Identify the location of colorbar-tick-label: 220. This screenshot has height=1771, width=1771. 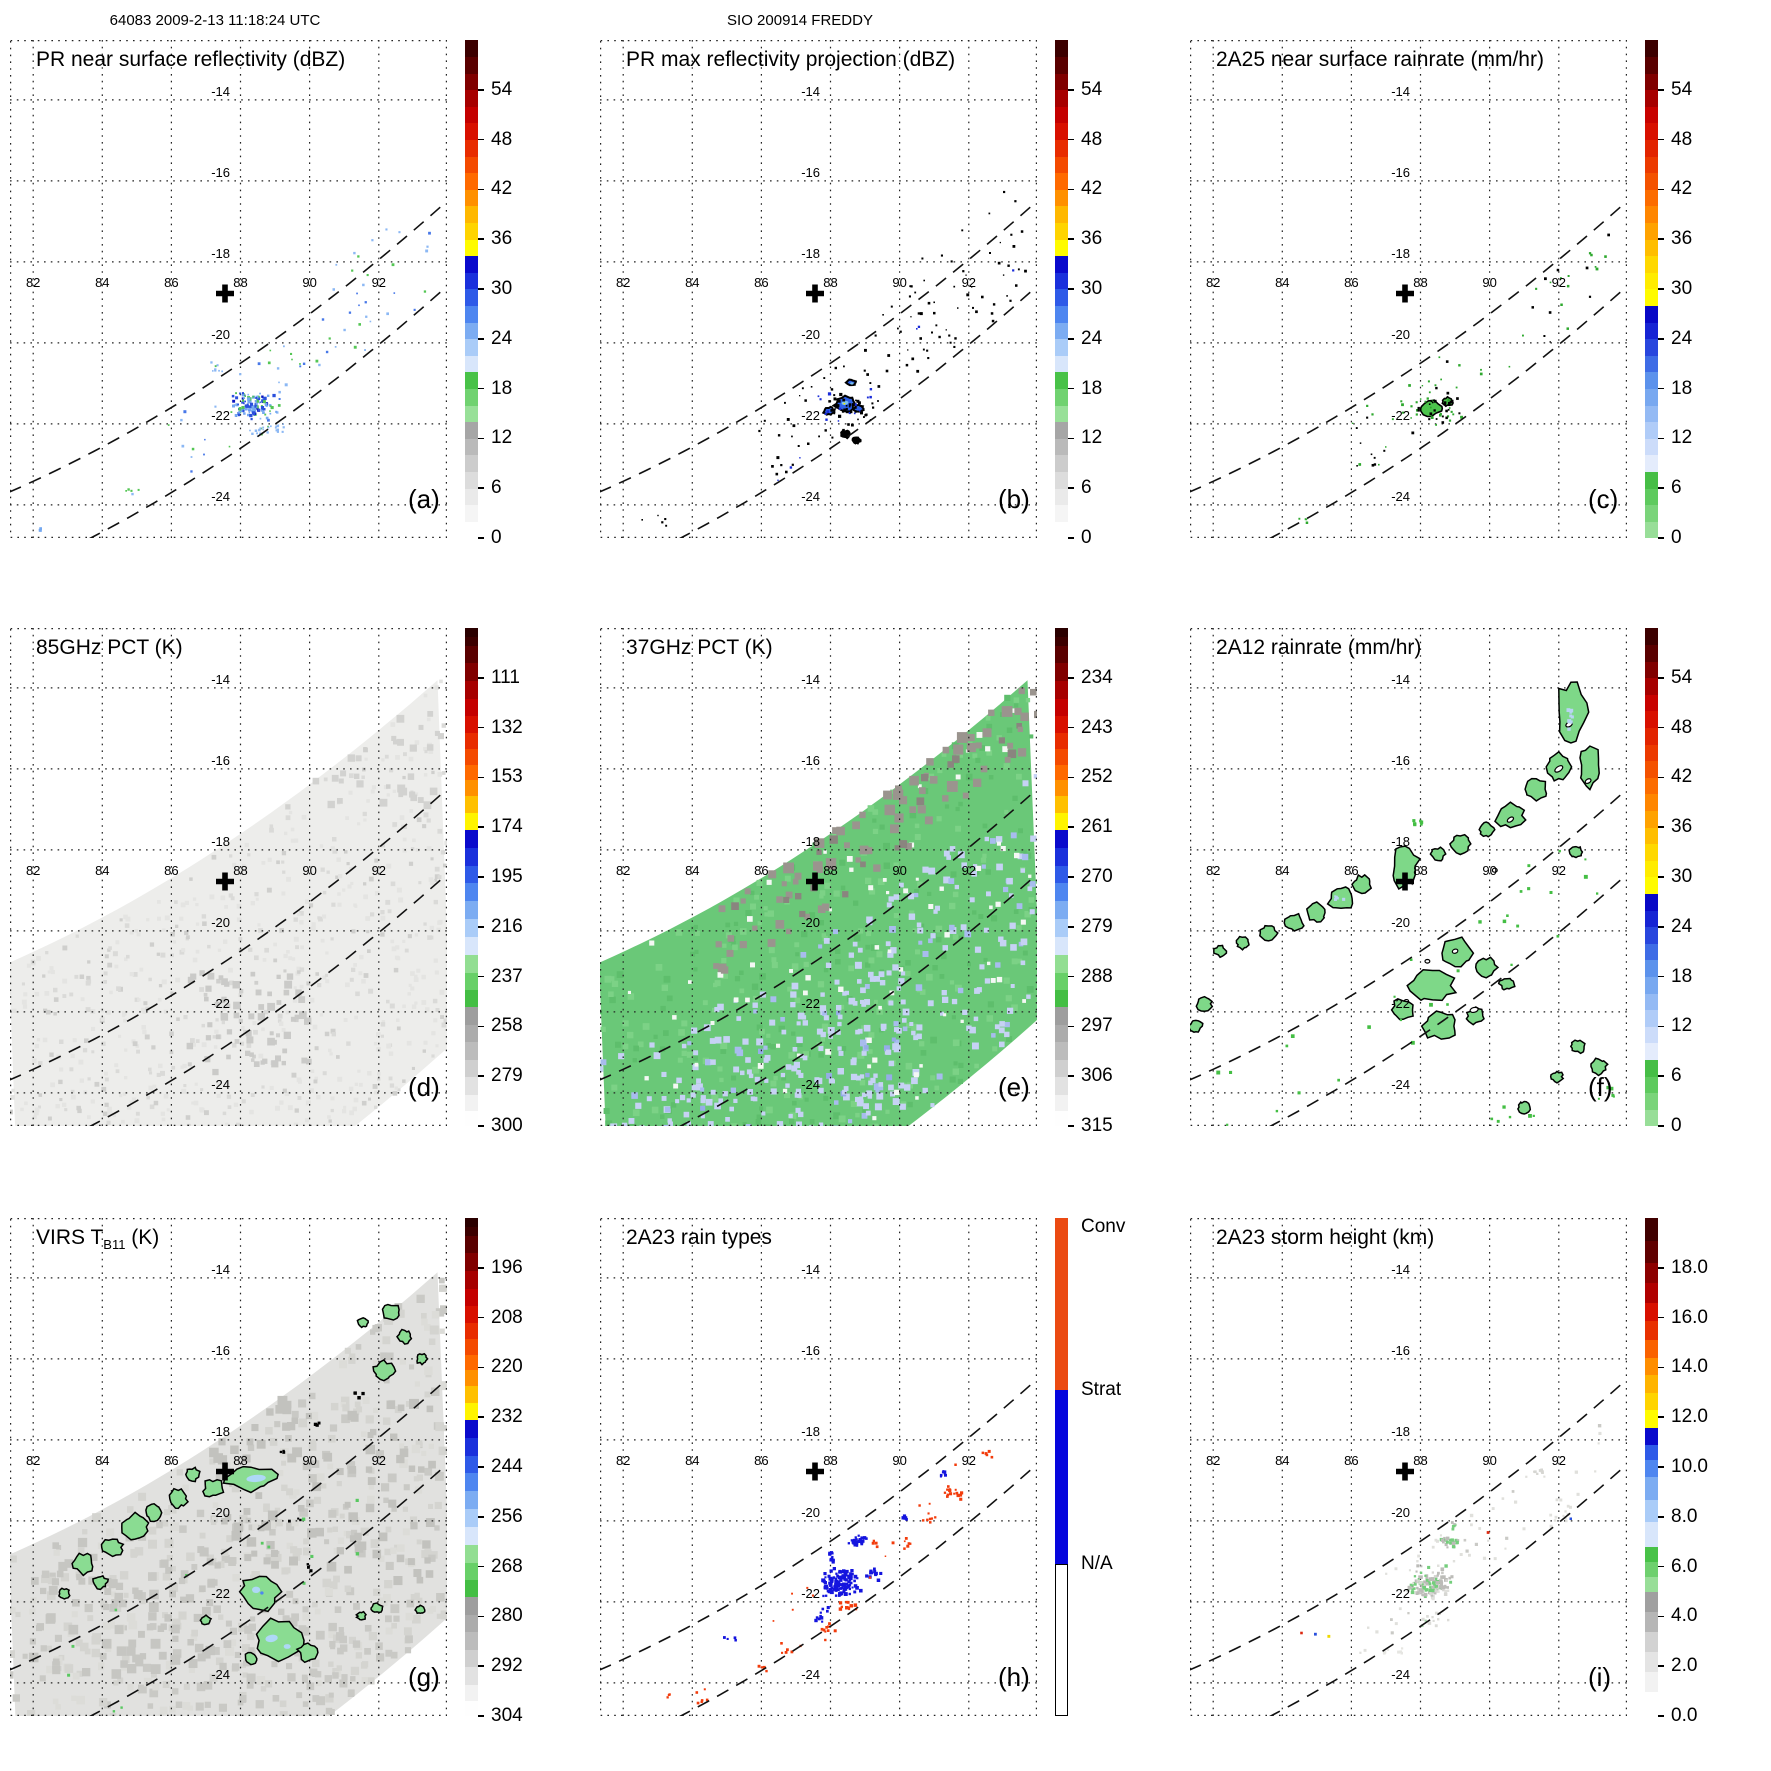
(507, 1367).